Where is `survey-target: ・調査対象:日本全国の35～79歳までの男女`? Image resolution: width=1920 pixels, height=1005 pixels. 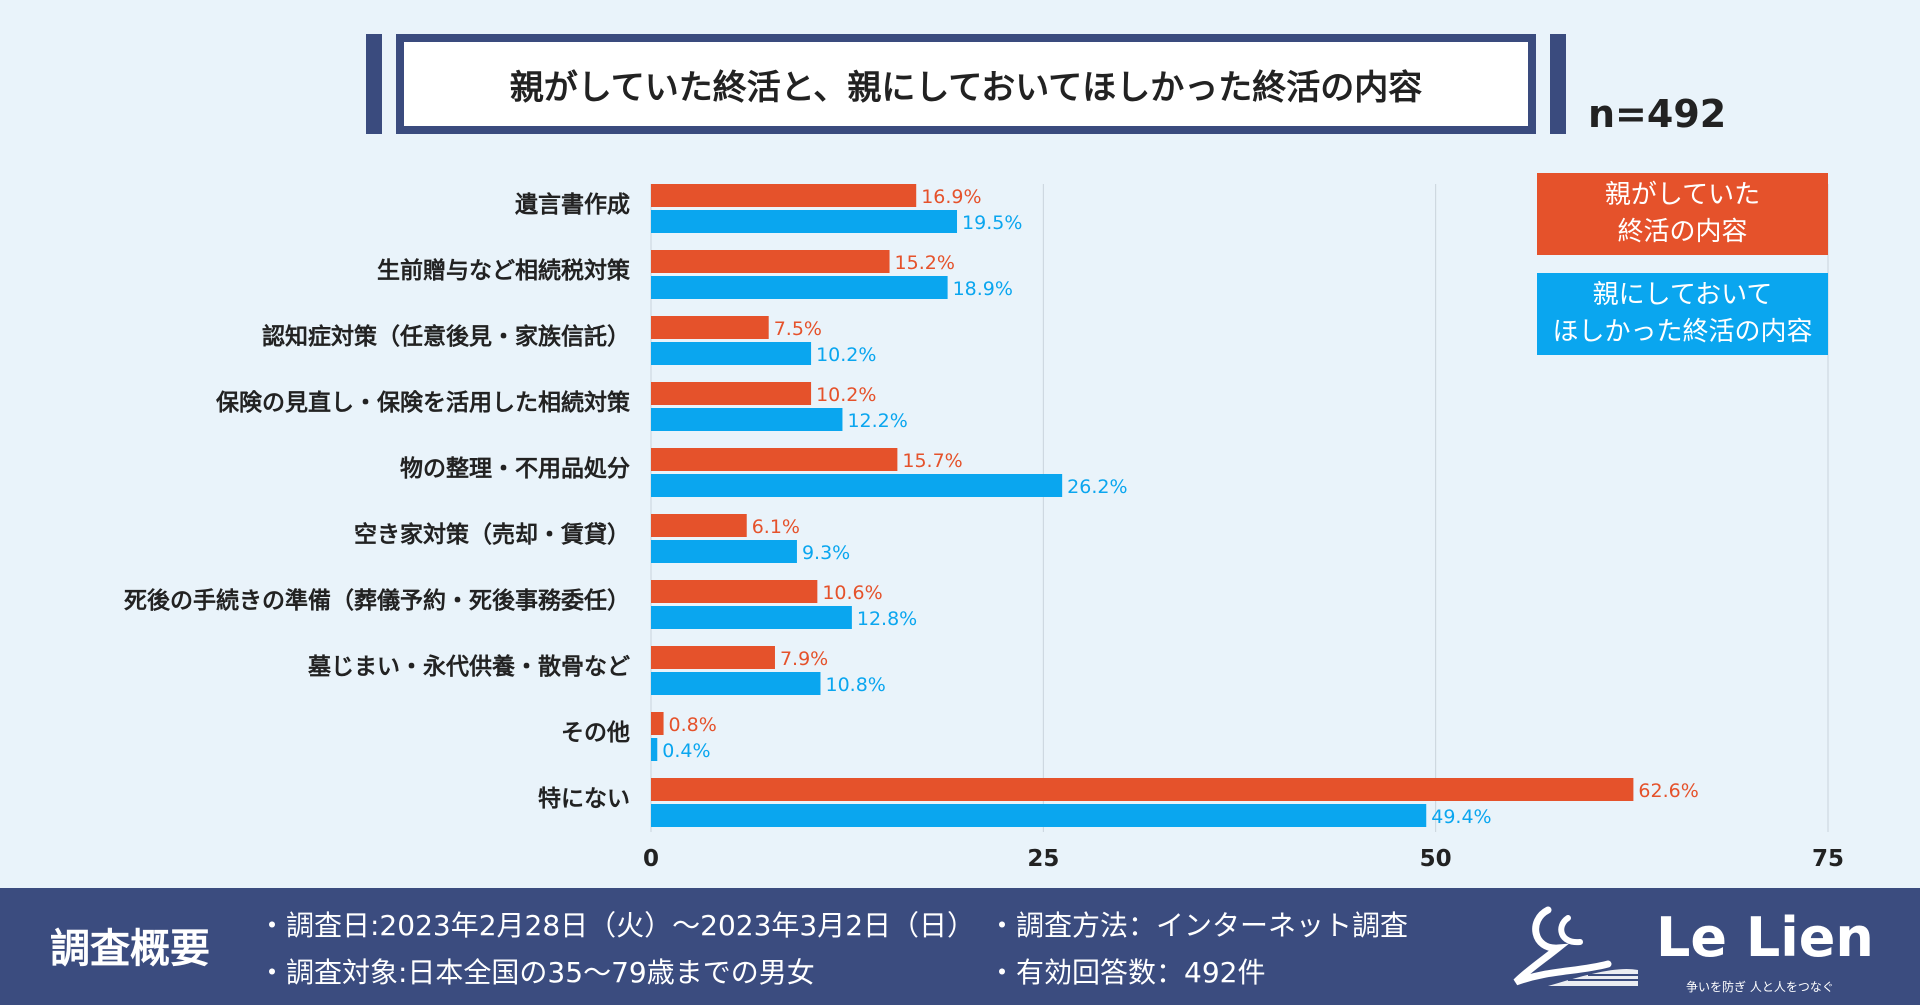
survey-target: ・調査対象:日本全国の35～79歳までの男女 is located at coordinates (536, 972).